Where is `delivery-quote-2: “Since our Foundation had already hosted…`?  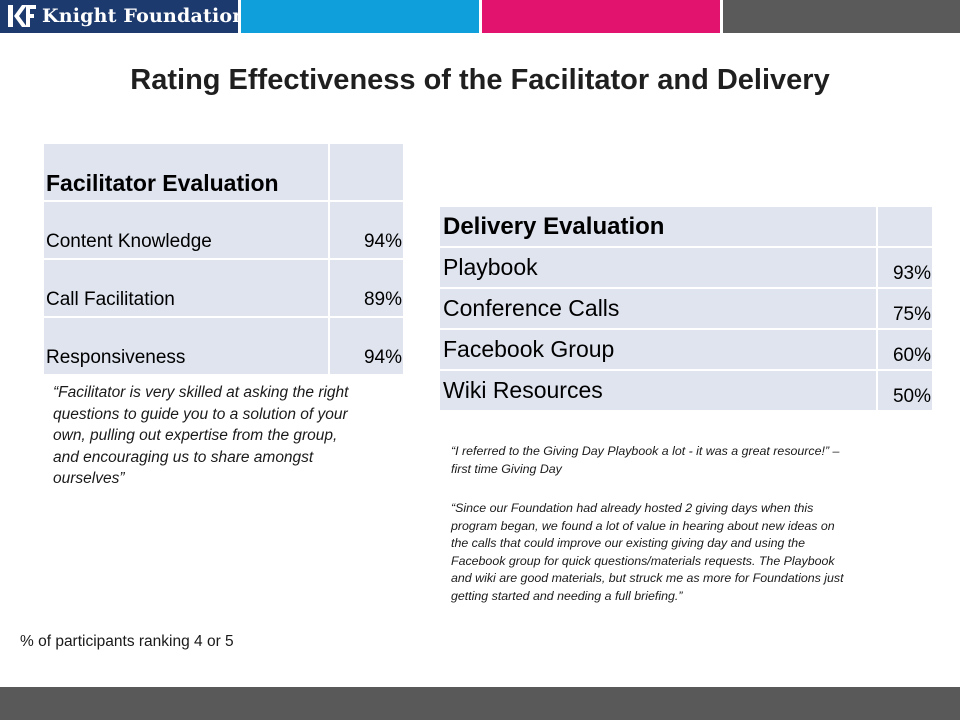 delivery-quote-2: “Since our Foundation had already hosted… is located at coordinates (691, 552).